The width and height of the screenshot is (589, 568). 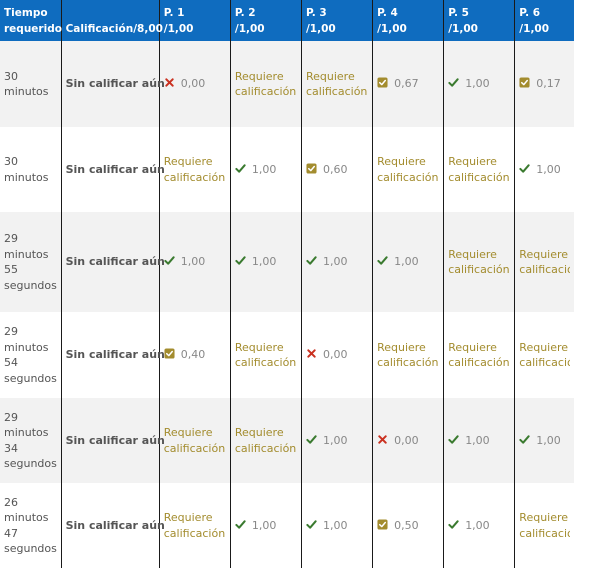 I want to click on header-question-2: P. 2 /1,00, so click(x=266, y=20).